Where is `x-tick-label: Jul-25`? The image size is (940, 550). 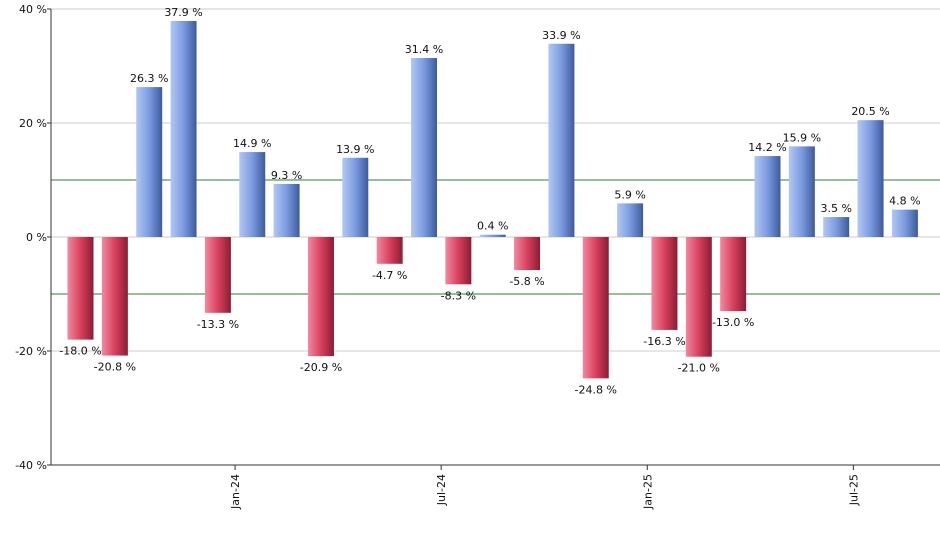 x-tick-label: Jul-25 is located at coordinates (853, 490).